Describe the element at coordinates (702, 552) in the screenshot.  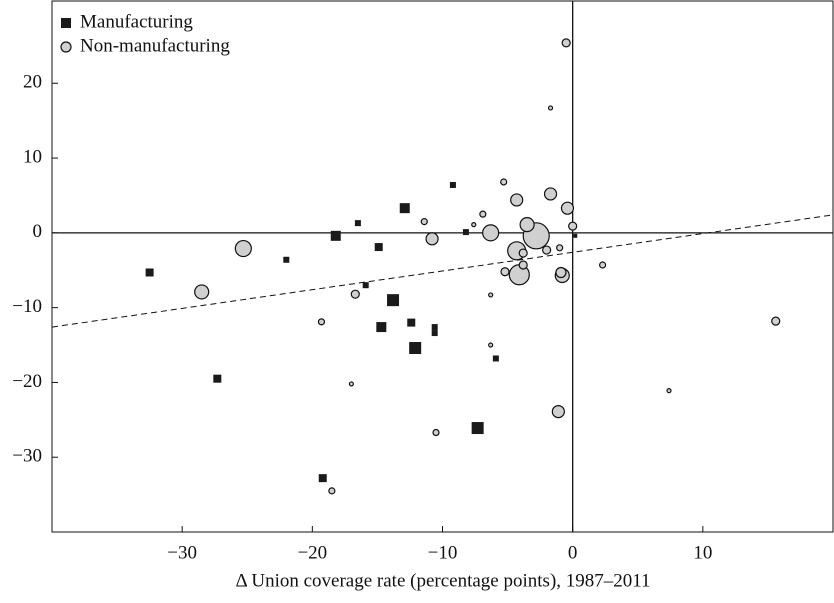
I see `x-tick-label: 10` at that location.